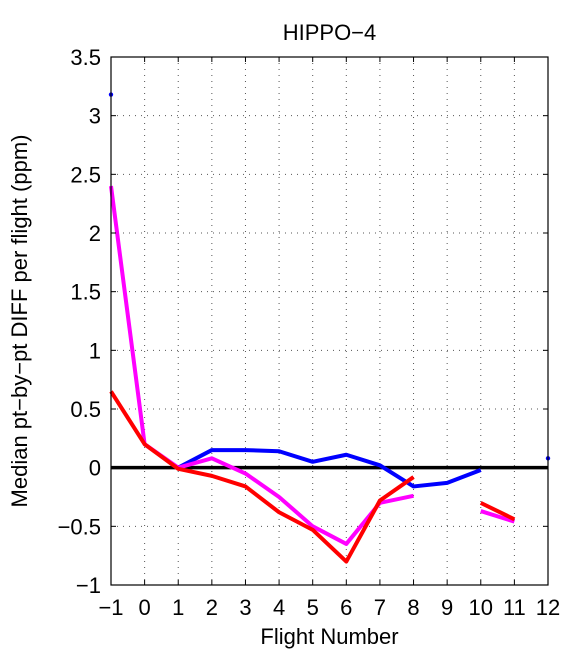 The width and height of the screenshot is (569, 658). Describe the element at coordinates (88, 585) in the screenshot. I see `y-tick-label: −1` at that location.